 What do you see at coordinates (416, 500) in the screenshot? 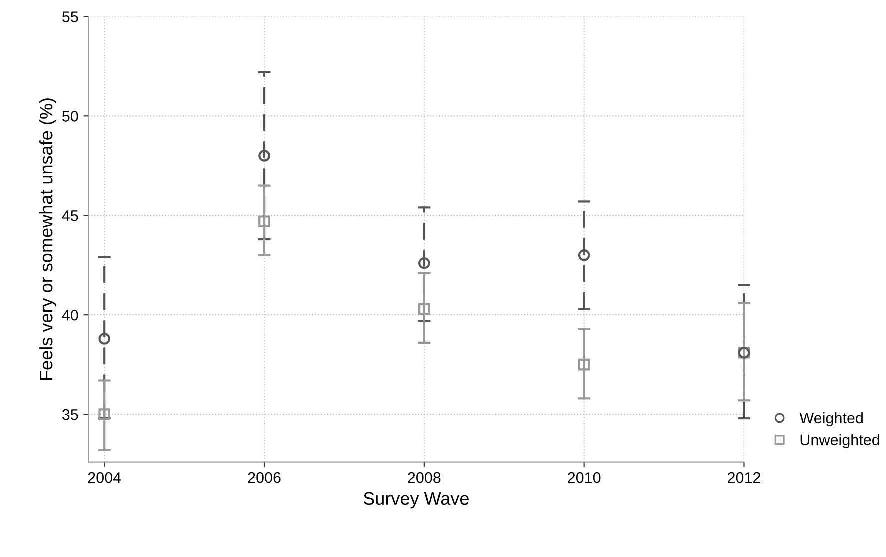
I see `x-axis-title: Survey Wave` at bounding box center [416, 500].